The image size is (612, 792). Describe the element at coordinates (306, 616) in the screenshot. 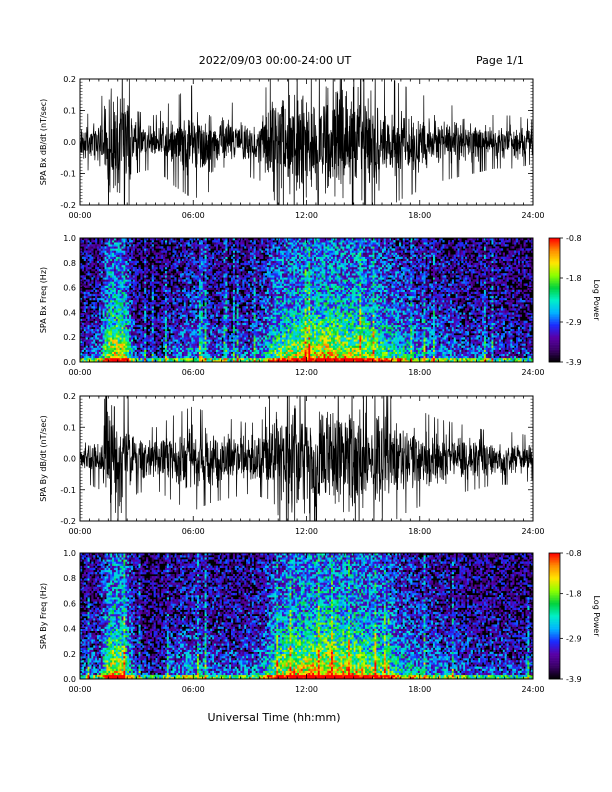

I see `by-spectrogram-plot-area` at that location.